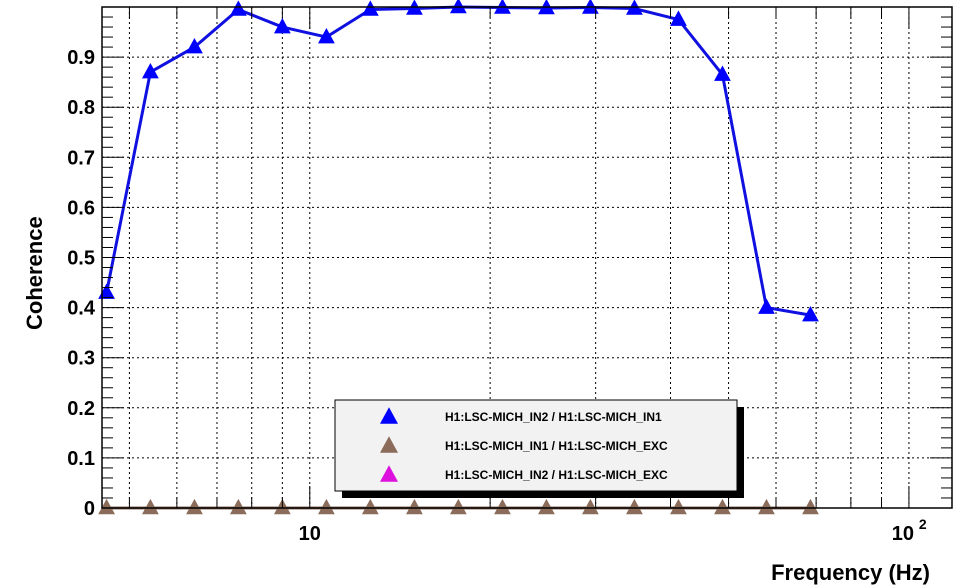  I want to click on y-tick-label: 0.9, so click(81, 58).